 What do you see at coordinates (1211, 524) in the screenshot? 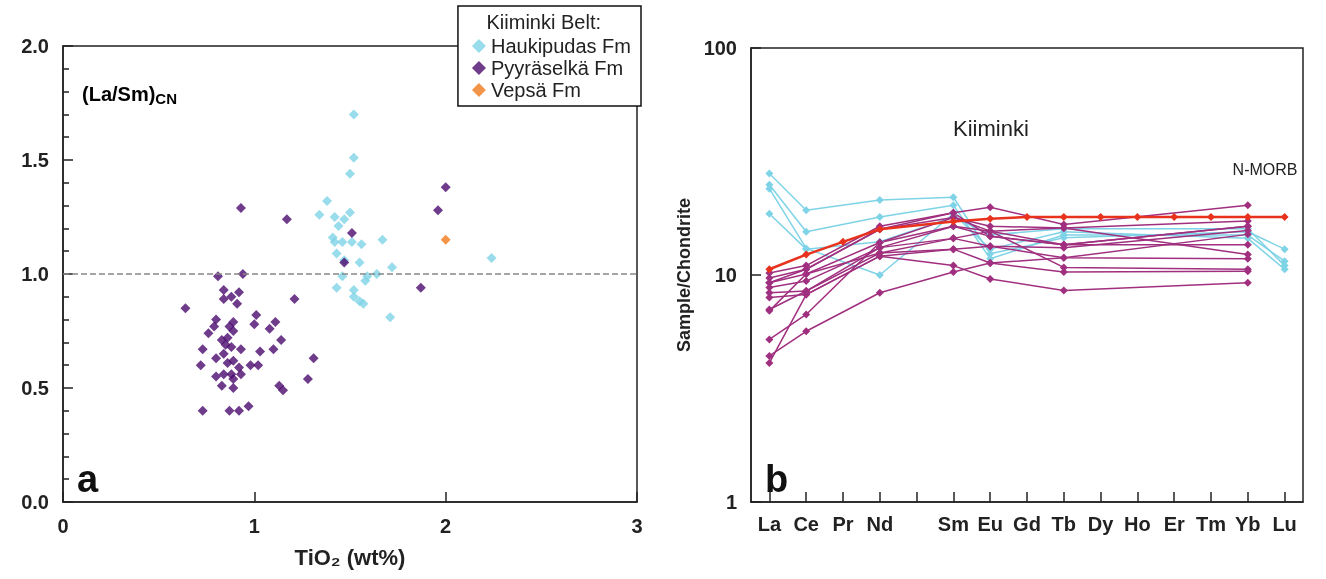
I see `x-tick-label: Tm` at bounding box center [1211, 524].